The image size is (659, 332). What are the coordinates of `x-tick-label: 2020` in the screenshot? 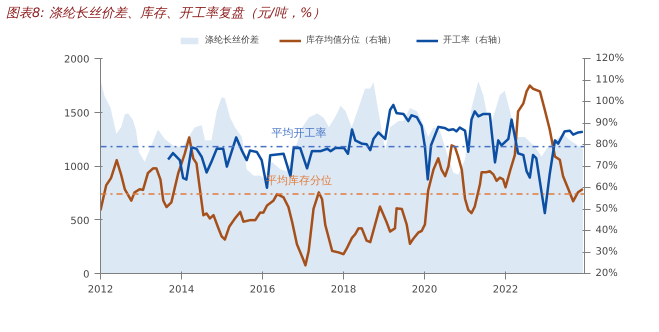 It's located at (425, 290).